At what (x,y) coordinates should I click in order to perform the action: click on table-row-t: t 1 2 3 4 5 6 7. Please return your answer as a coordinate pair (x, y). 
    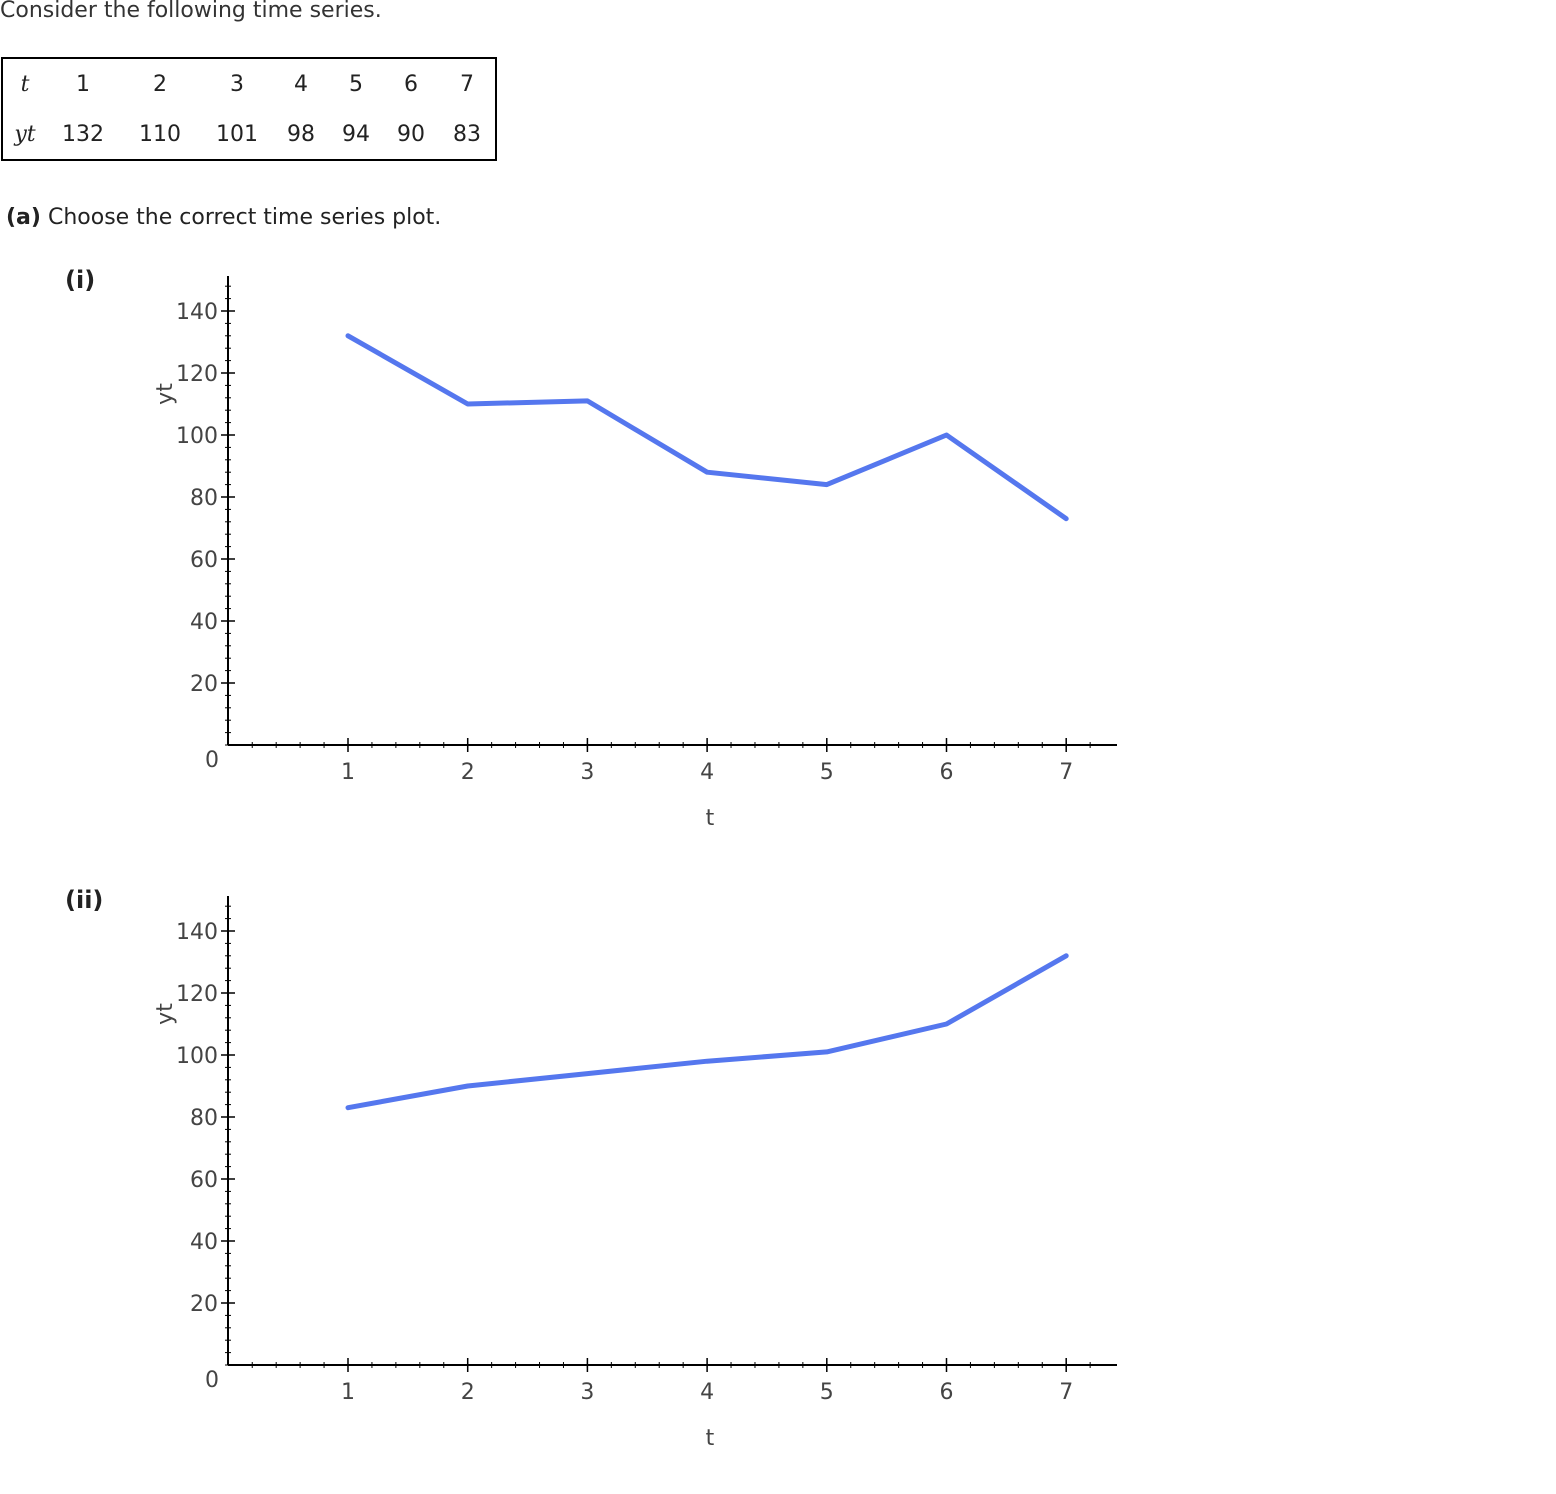
    Looking at the image, I should click on (249, 83).